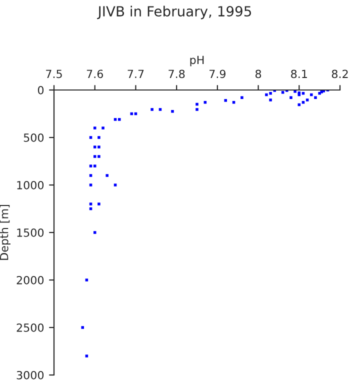 Image resolution: width=350 pixels, height=384 pixels. I want to click on y-tick-label: 3000, so click(30, 375).